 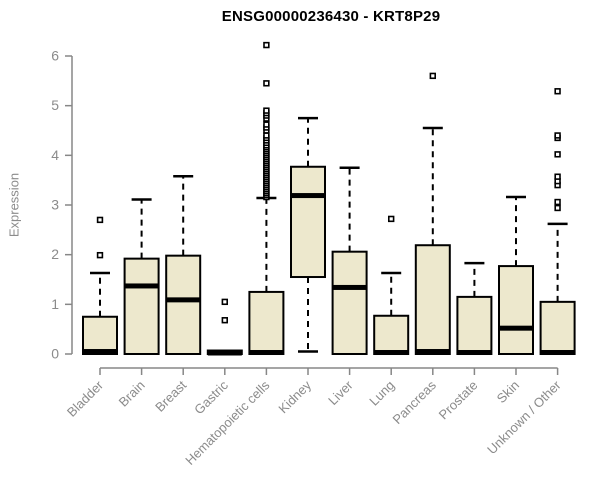 I want to click on boxplot-group-lung, so click(x=391, y=285).